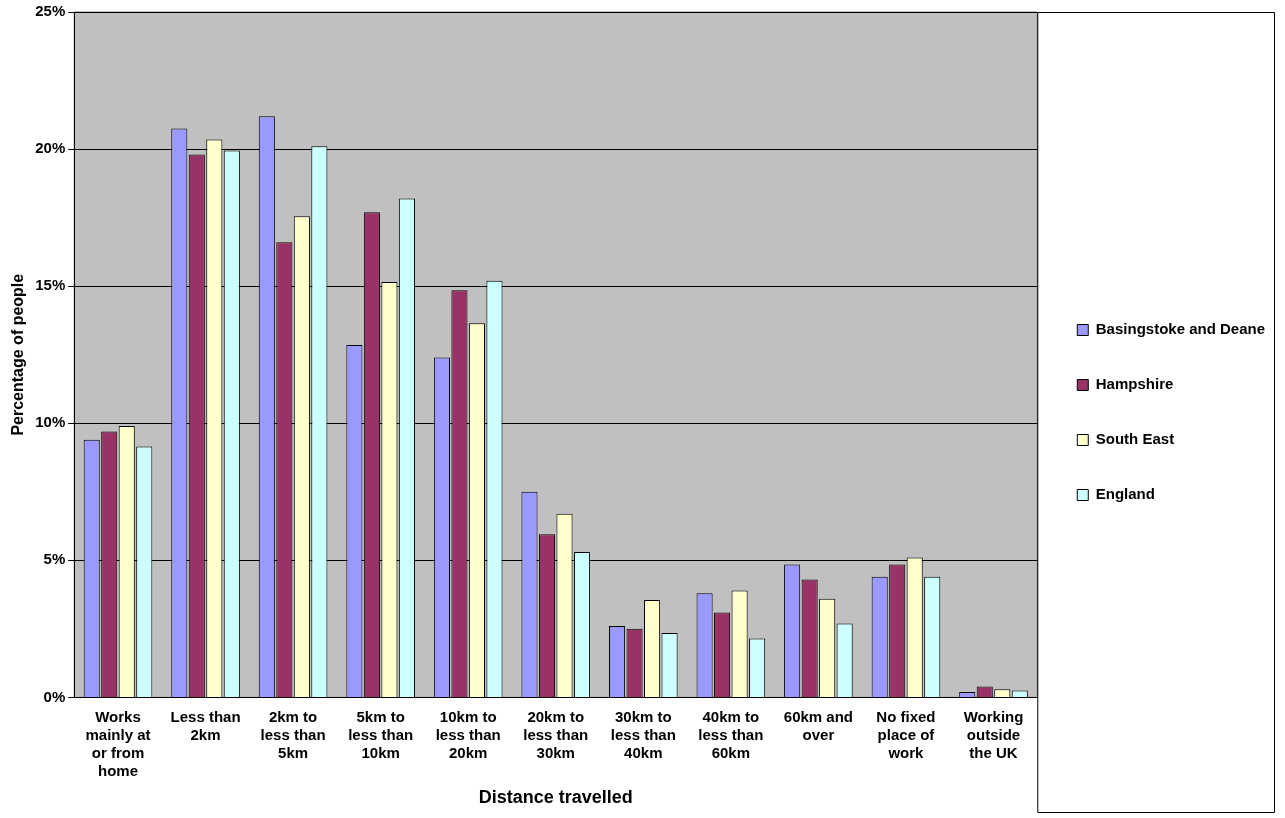 This screenshot has width=1285, height=818. Describe the element at coordinates (50, 285) in the screenshot. I see `y-tick-label: 15%` at that location.